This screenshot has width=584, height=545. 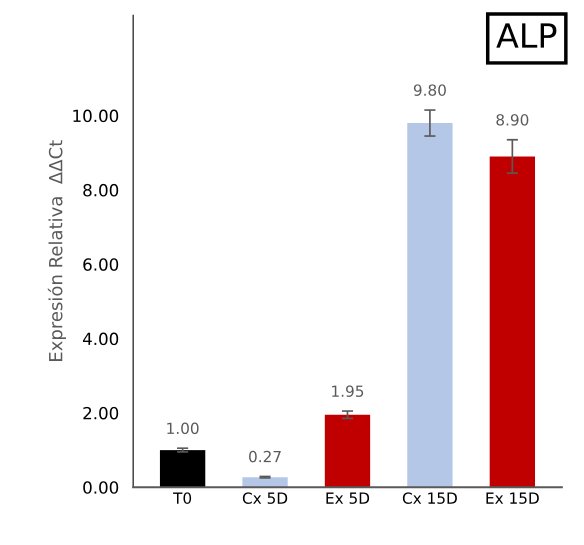 What do you see at coordinates (512, 498) in the screenshot?
I see `x-tick-label: Ex 15D` at bounding box center [512, 498].